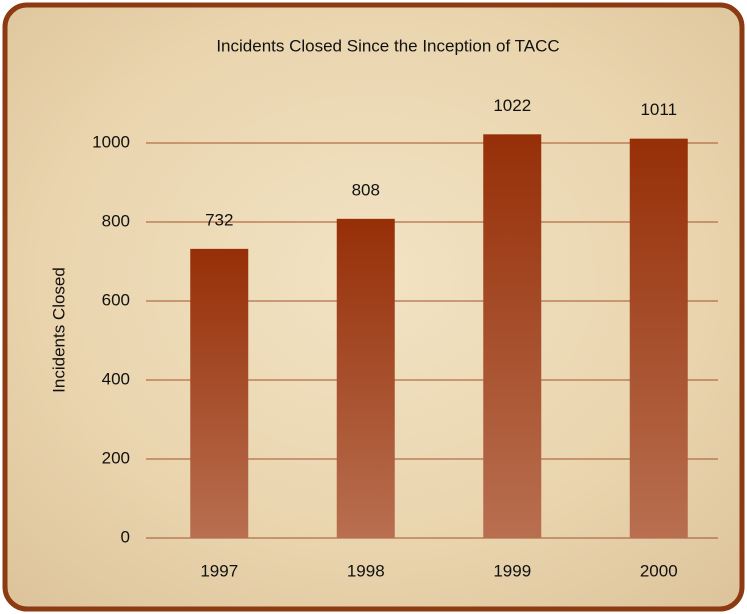 This screenshot has height=614, width=747. What do you see at coordinates (219, 219) in the screenshot?
I see `data-label: 732` at bounding box center [219, 219].